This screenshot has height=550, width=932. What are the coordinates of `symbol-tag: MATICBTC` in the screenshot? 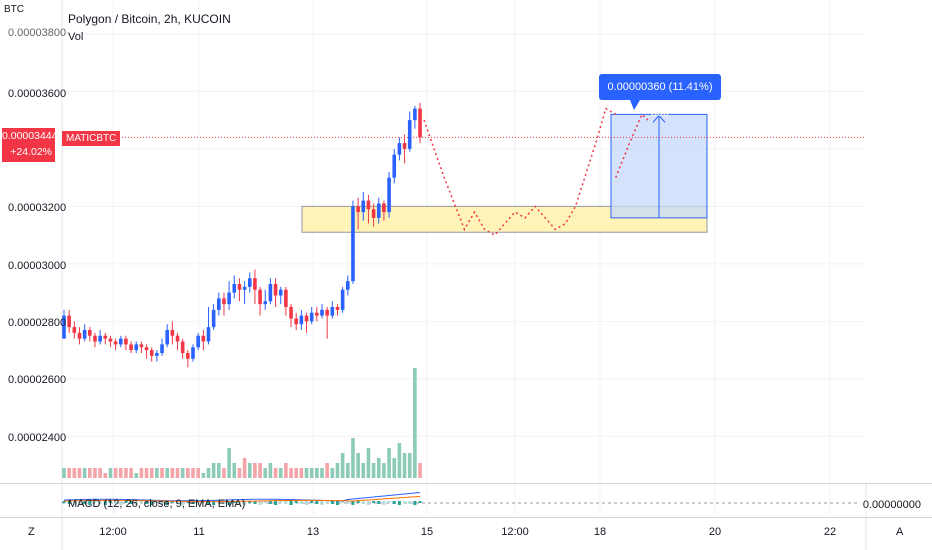 It's located at (91, 138).